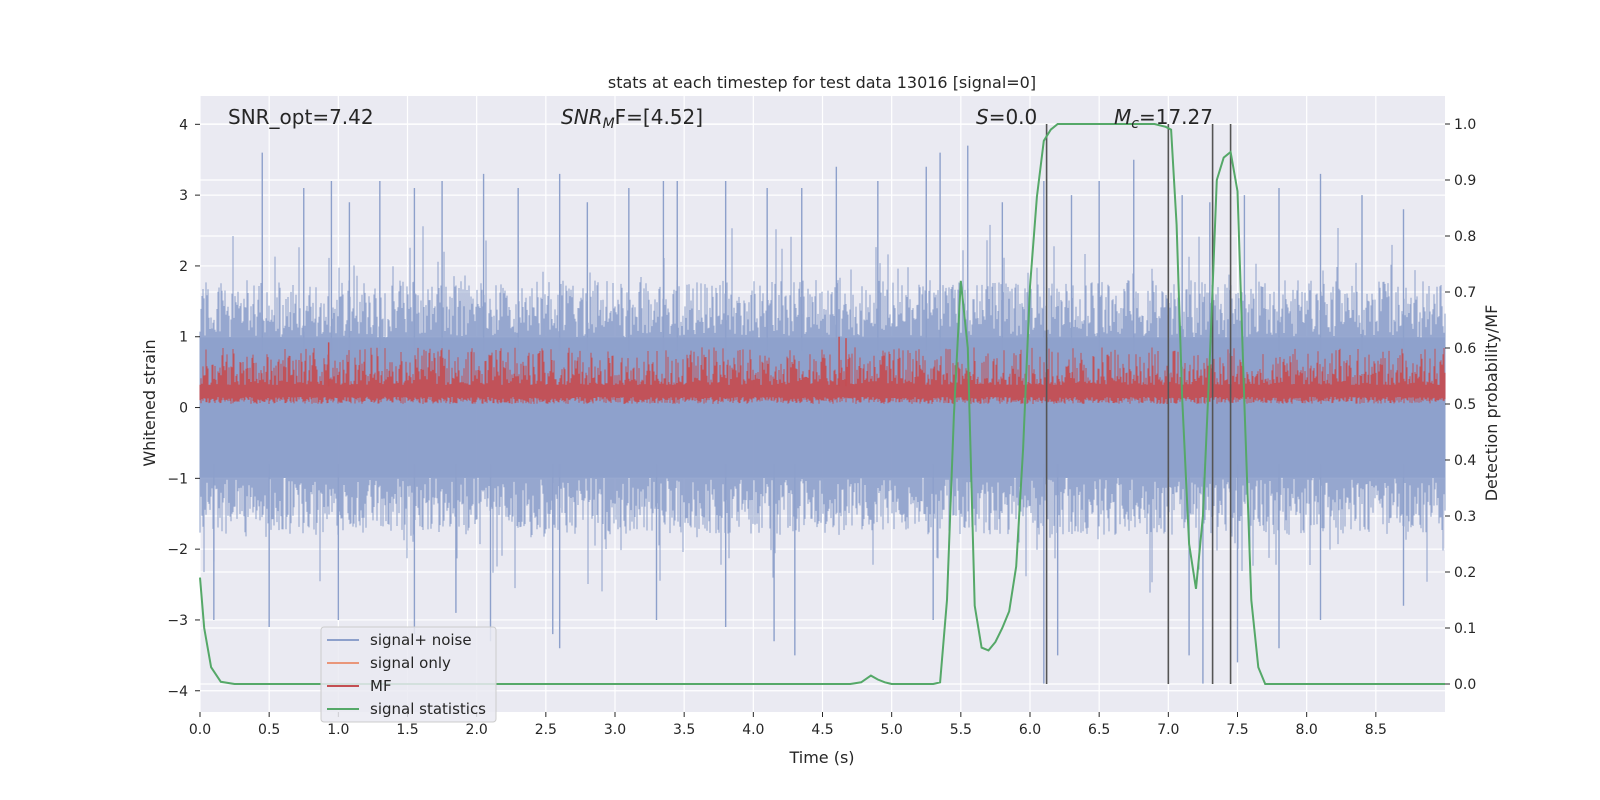  Describe the element at coordinates (1465, 573) in the screenshot. I see `y-tick-label-right: 0.2` at that location.